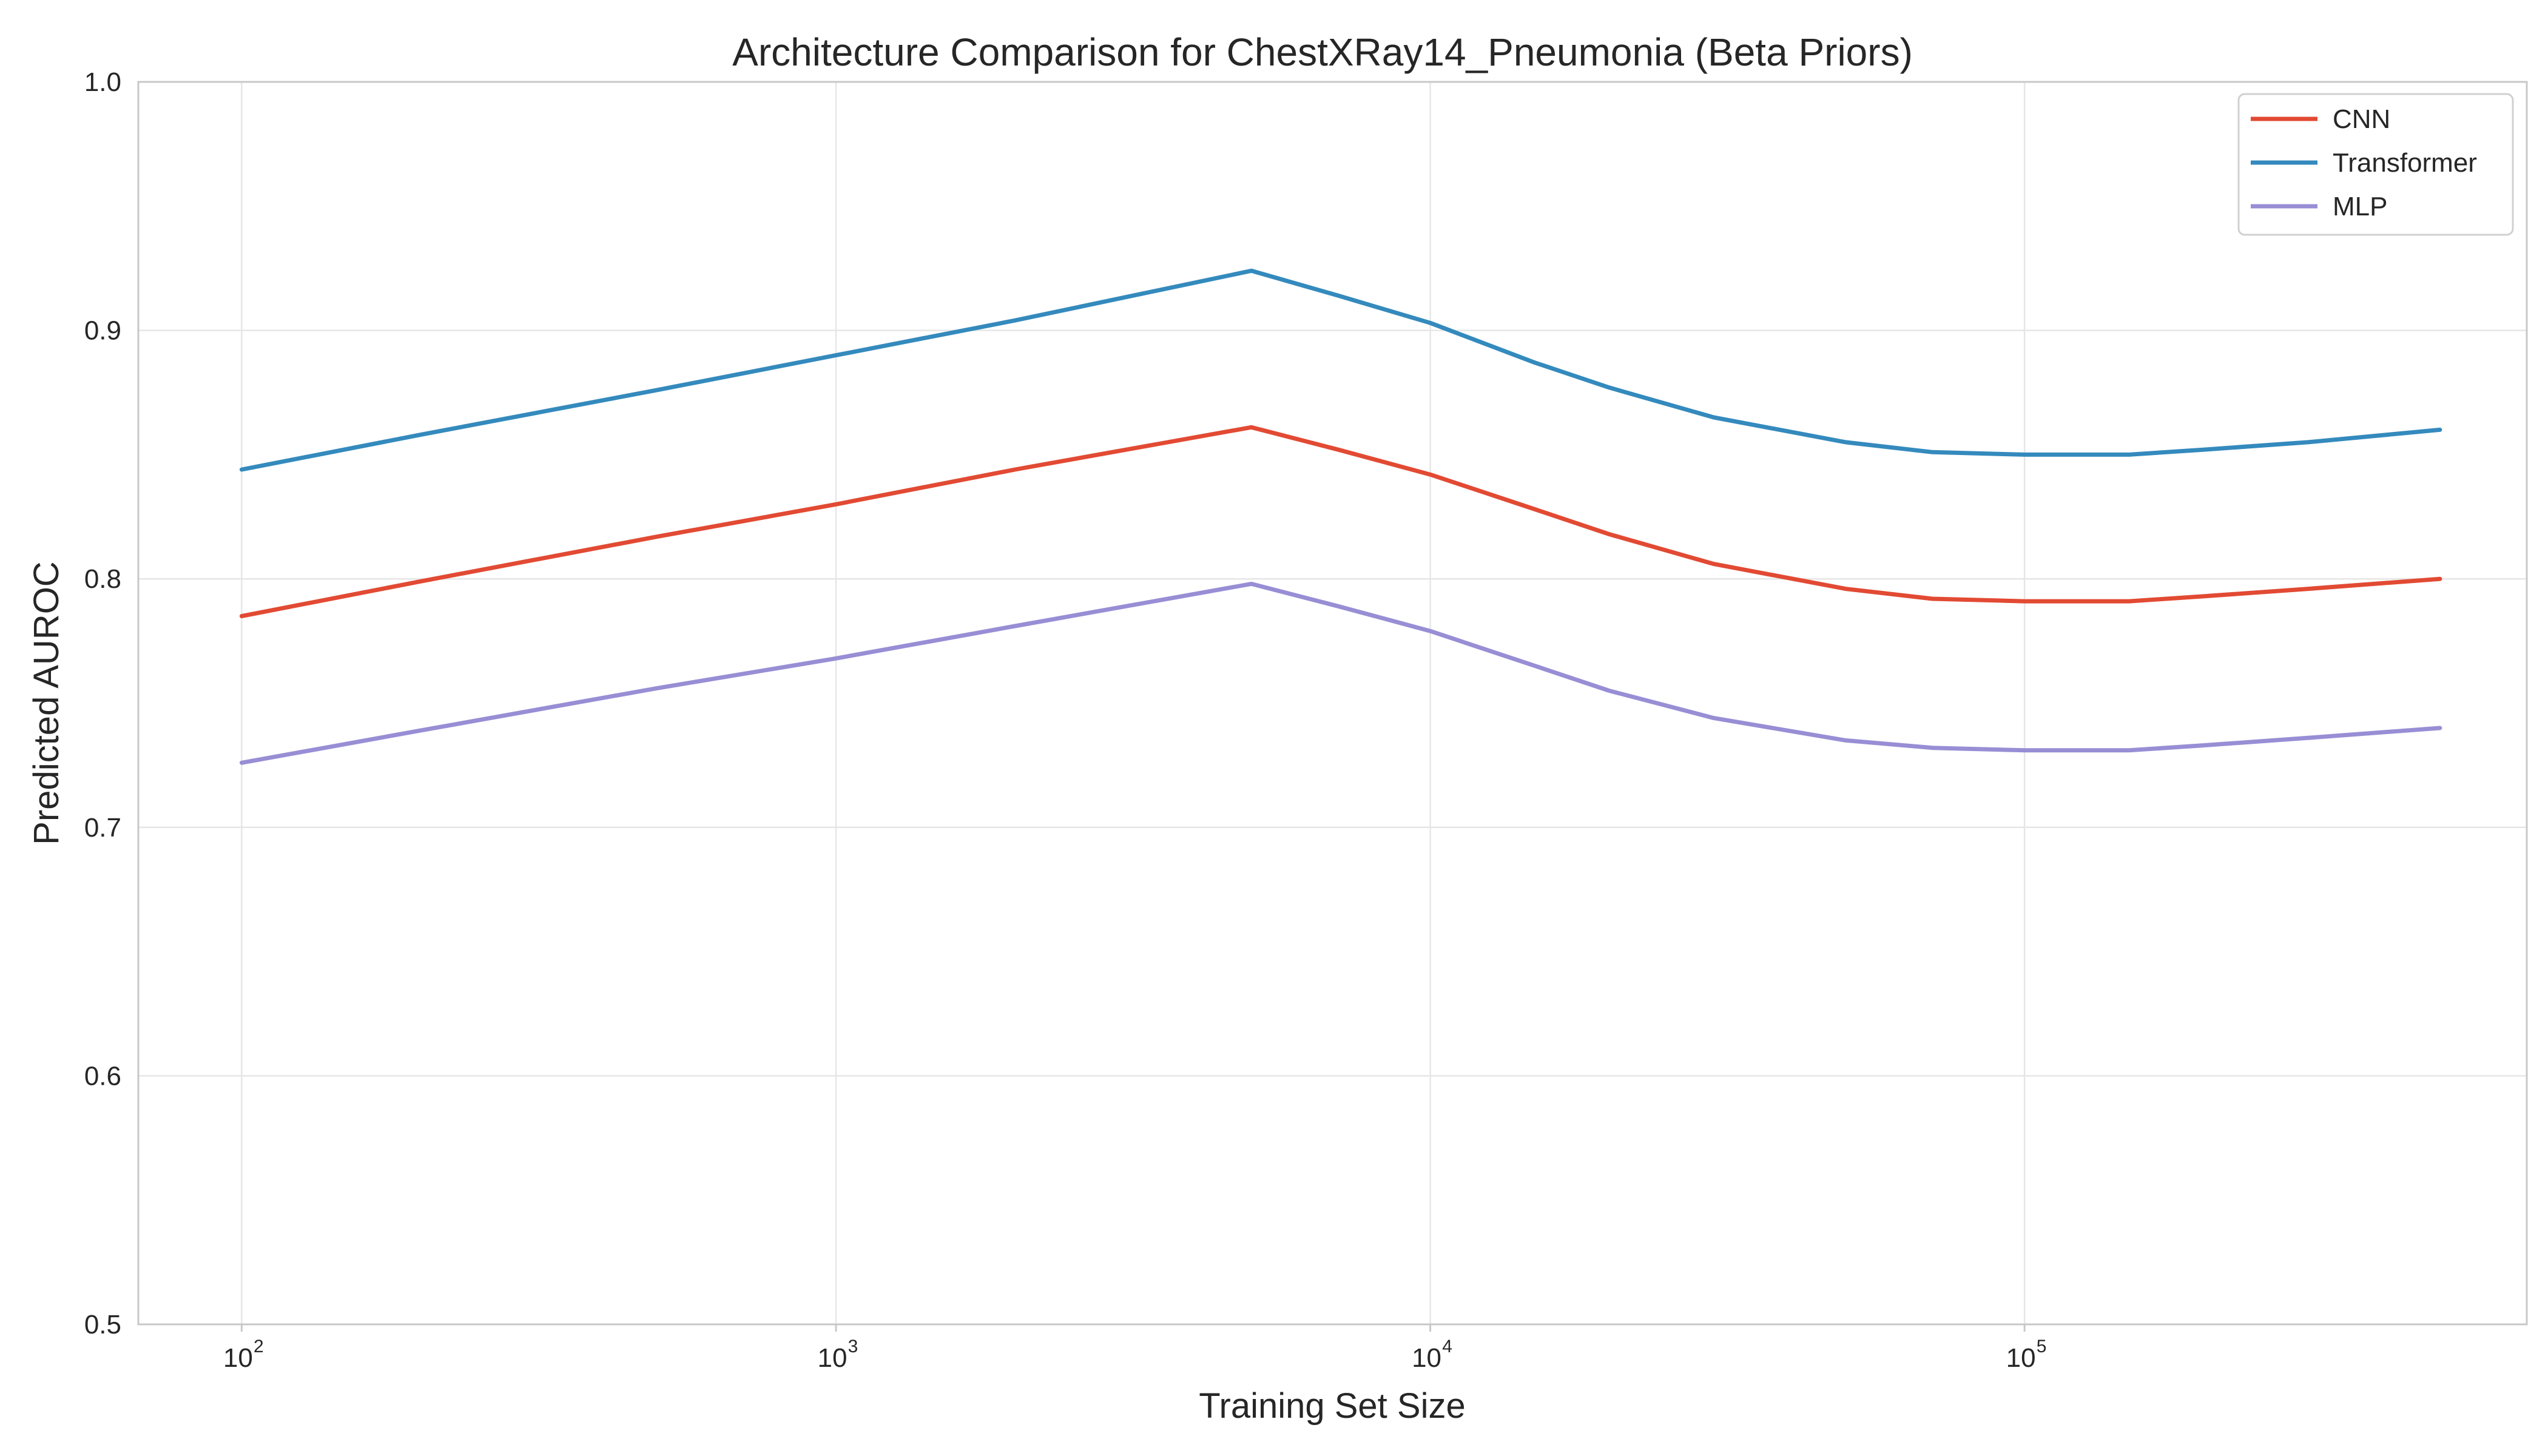 The image size is (2548, 1456). I want to click on legend-box, so click(2375, 164).